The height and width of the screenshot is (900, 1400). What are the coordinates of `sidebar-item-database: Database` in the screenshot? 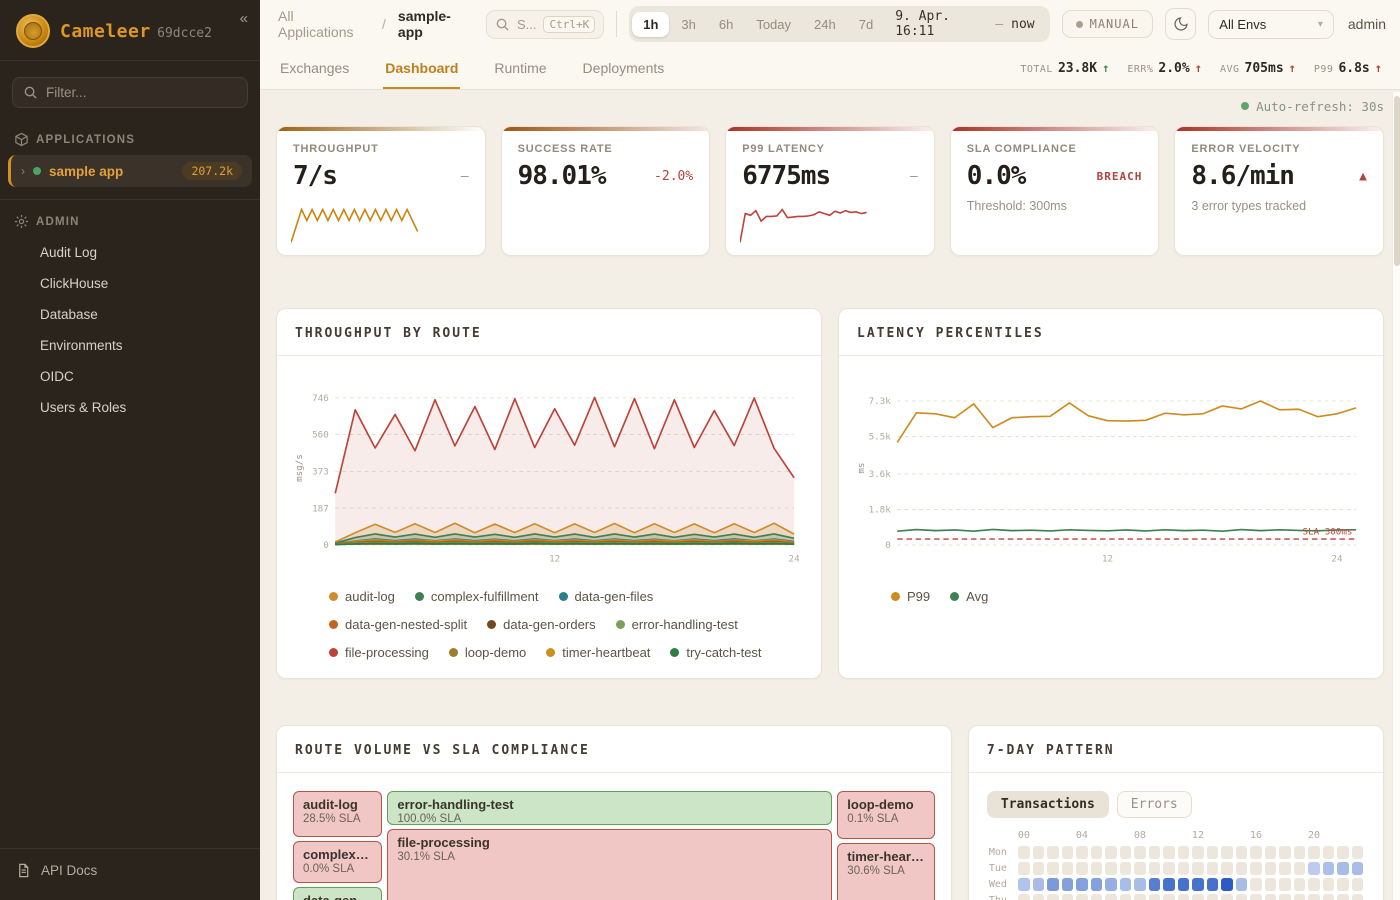 It's located at (69, 314).